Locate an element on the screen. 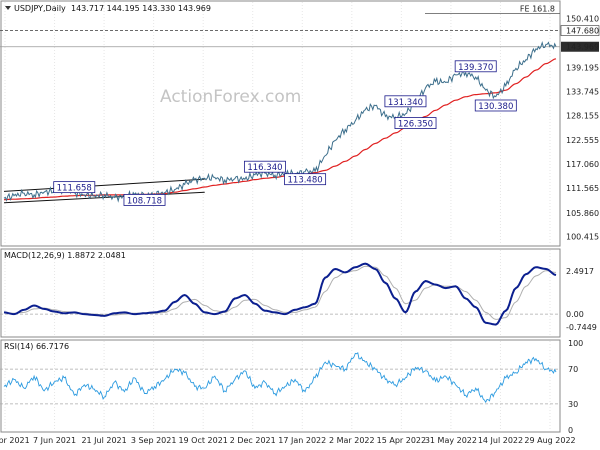 The image size is (600, 450). rsi-header: RSI(14) 66.7176 is located at coordinates (36, 346).